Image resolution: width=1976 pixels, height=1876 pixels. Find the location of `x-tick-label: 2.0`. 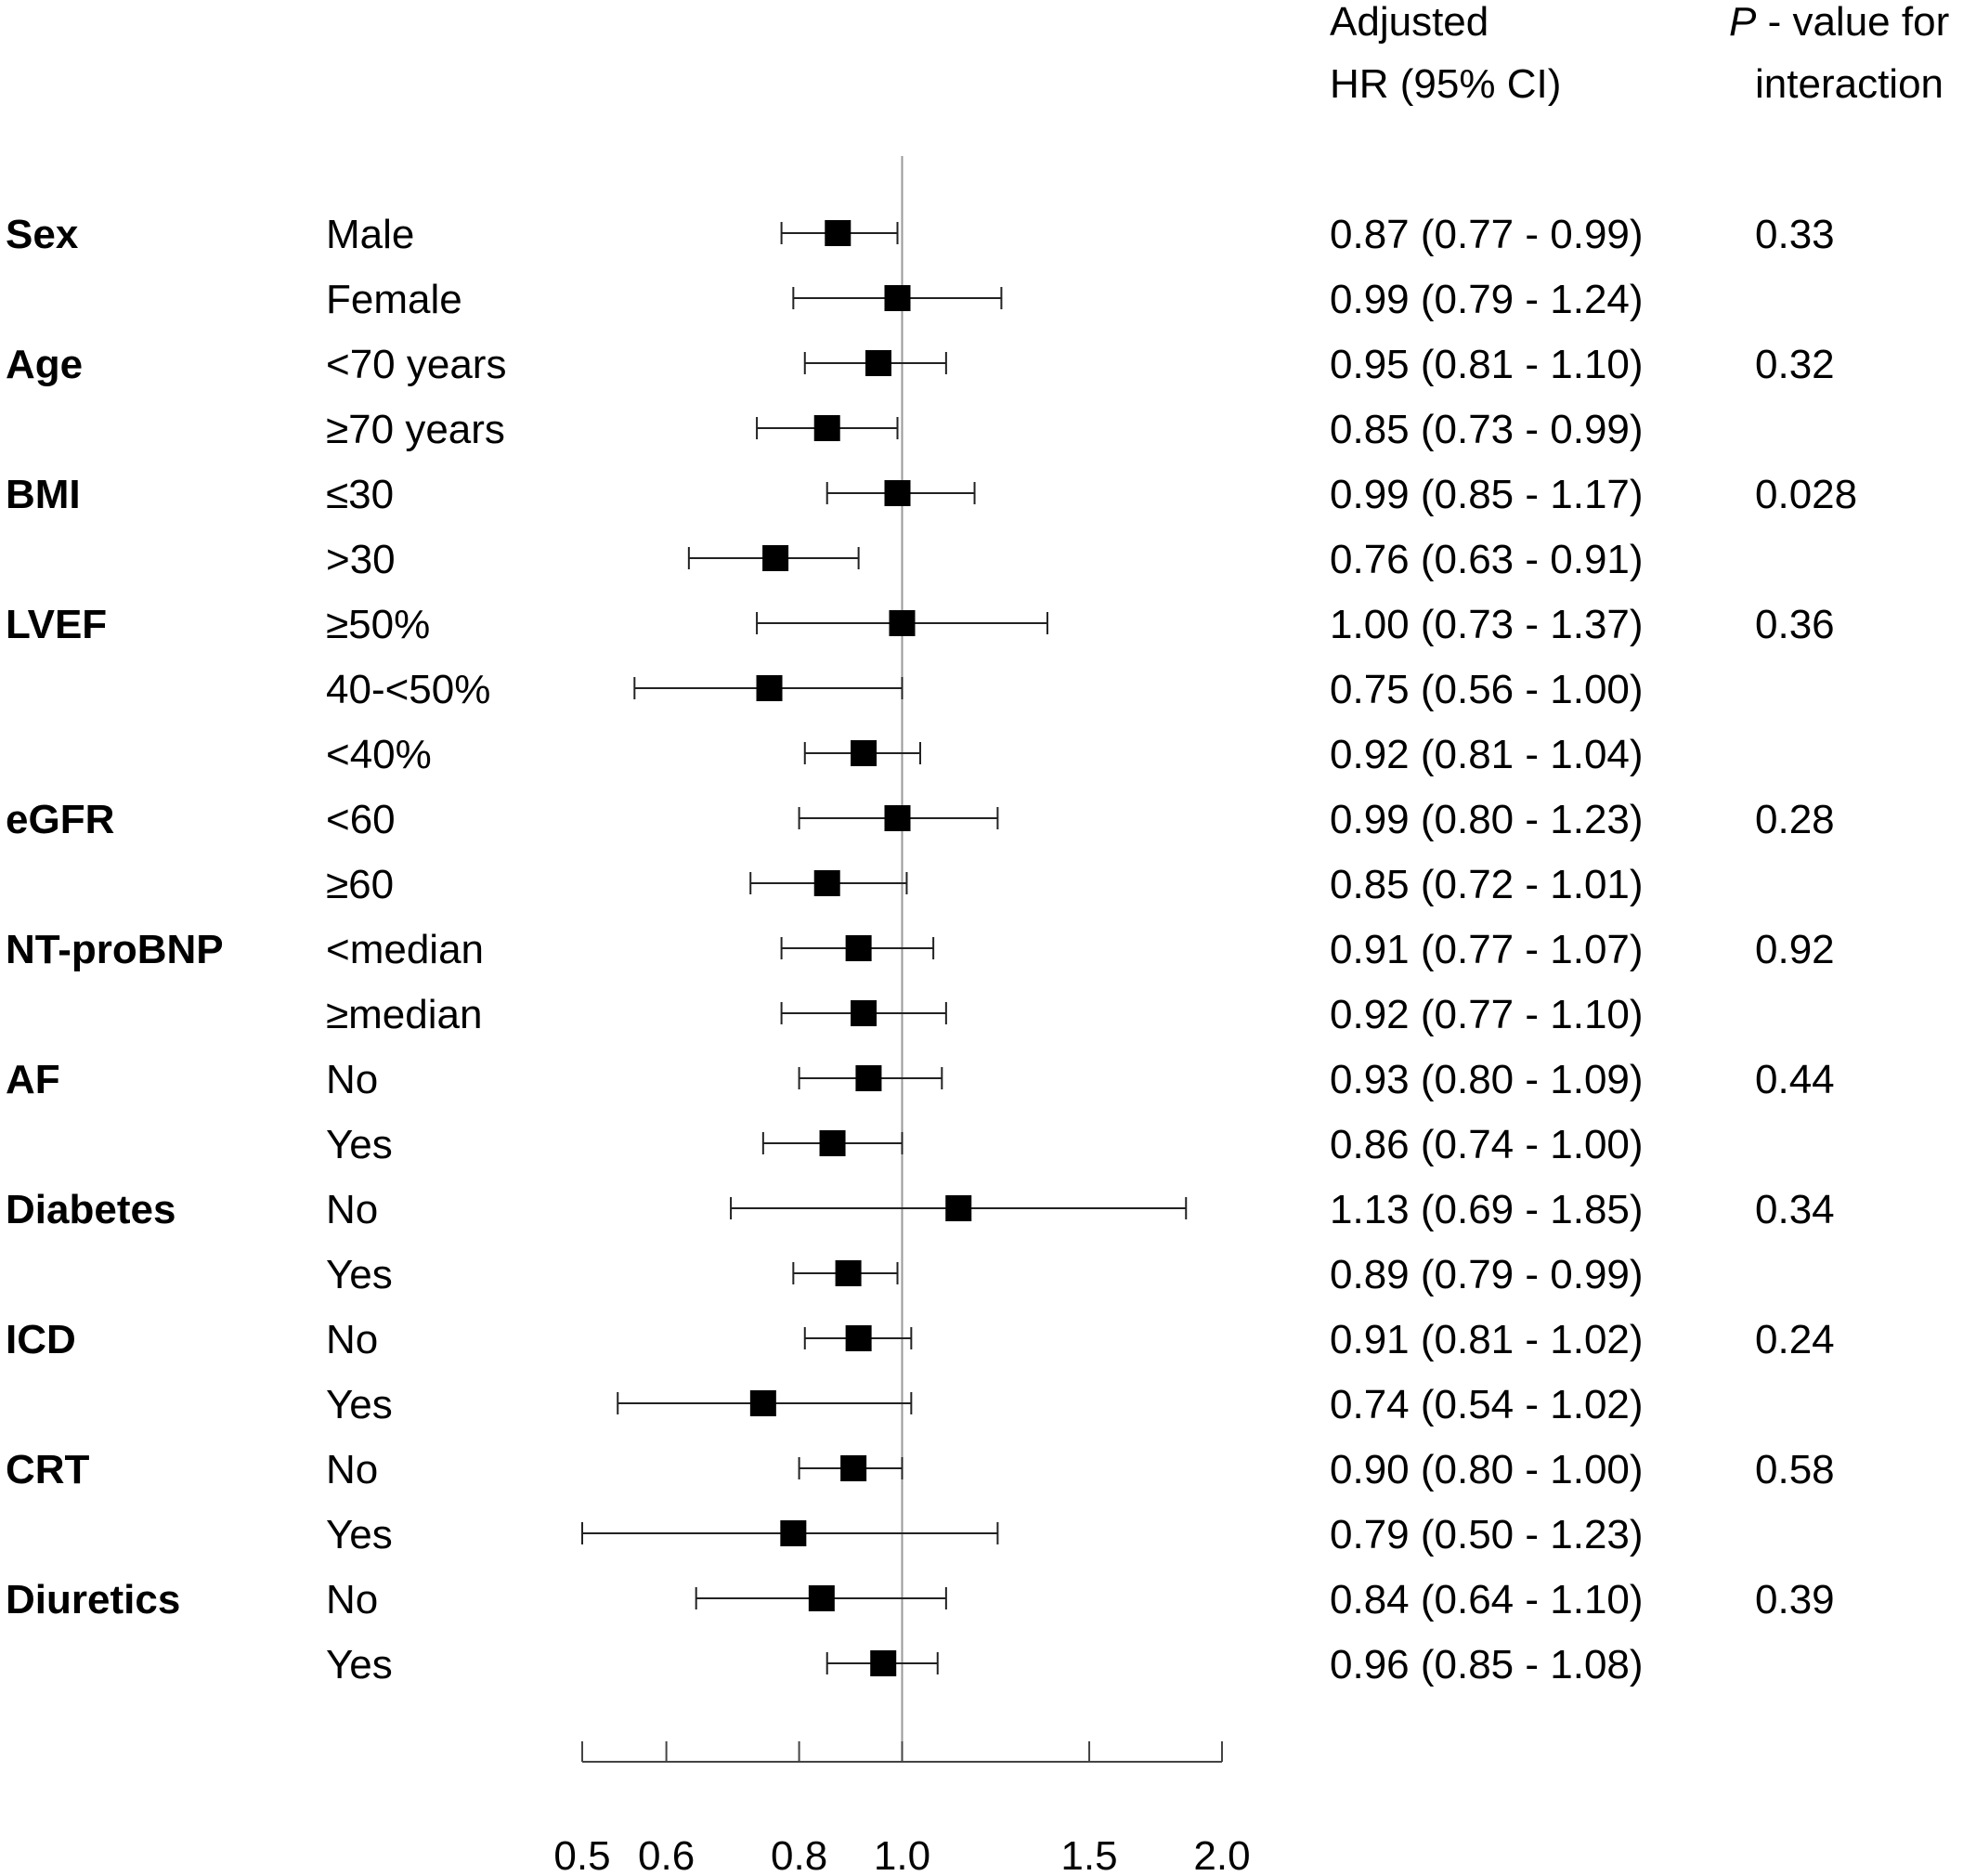

x-tick-label: 2.0 is located at coordinates (1221, 1854).